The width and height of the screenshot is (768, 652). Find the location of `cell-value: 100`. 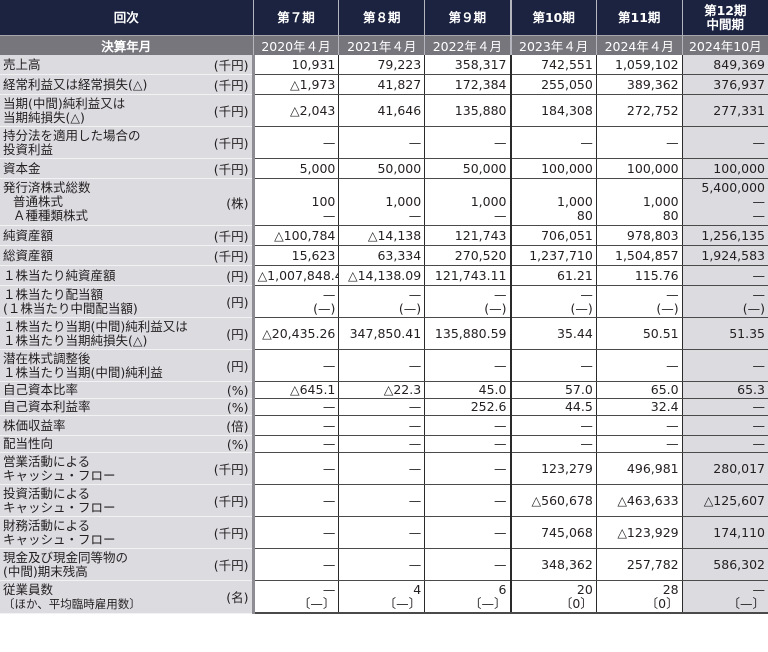

cell-value: 100 is located at coordinates (323, 201).